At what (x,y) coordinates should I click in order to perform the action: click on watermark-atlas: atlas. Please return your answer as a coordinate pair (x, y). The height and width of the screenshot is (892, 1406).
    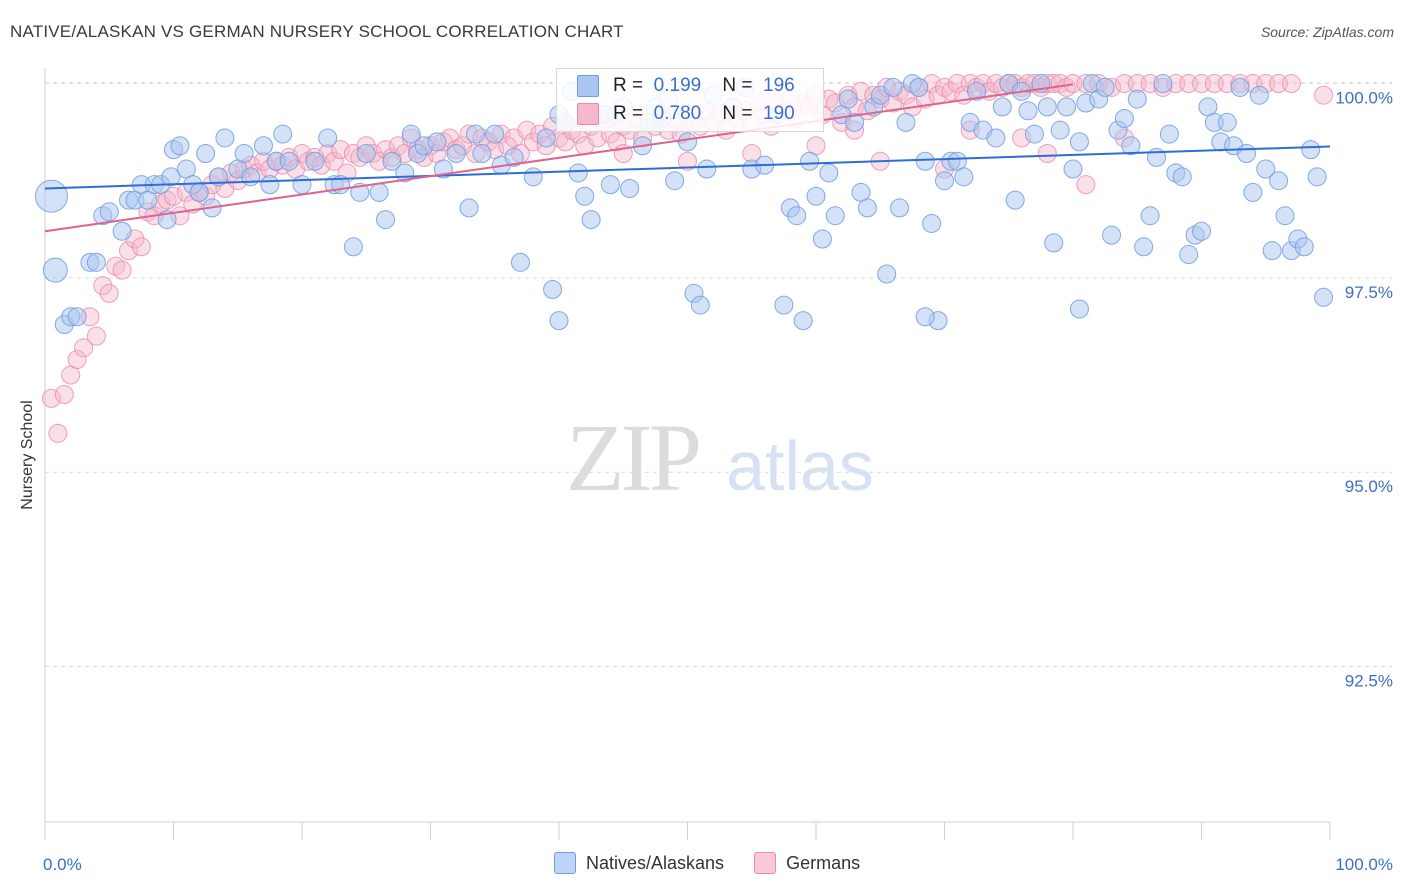
    Looking at the image, I should click on (800, 466).